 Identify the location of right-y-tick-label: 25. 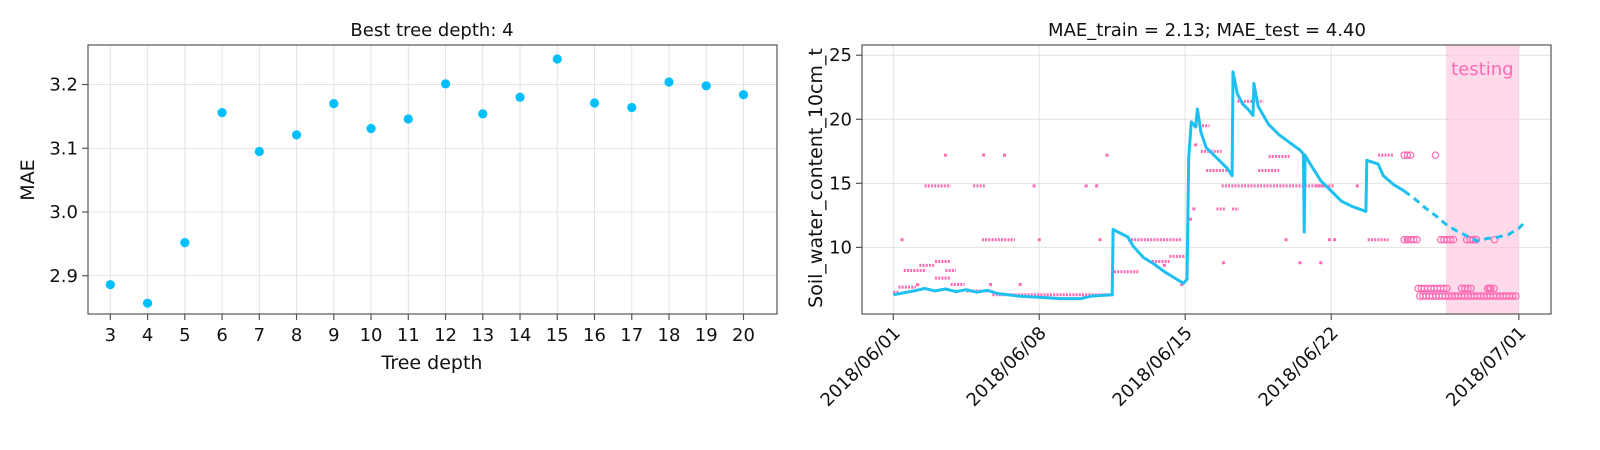
(840, 55).